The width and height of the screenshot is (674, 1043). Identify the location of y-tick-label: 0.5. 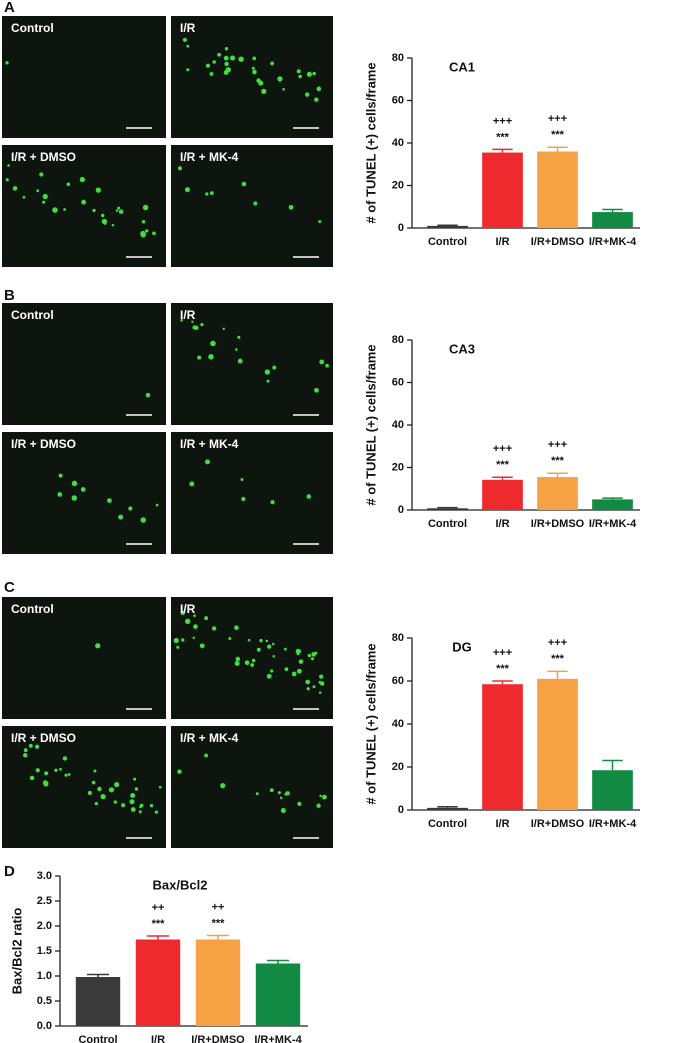
(44, 1001).